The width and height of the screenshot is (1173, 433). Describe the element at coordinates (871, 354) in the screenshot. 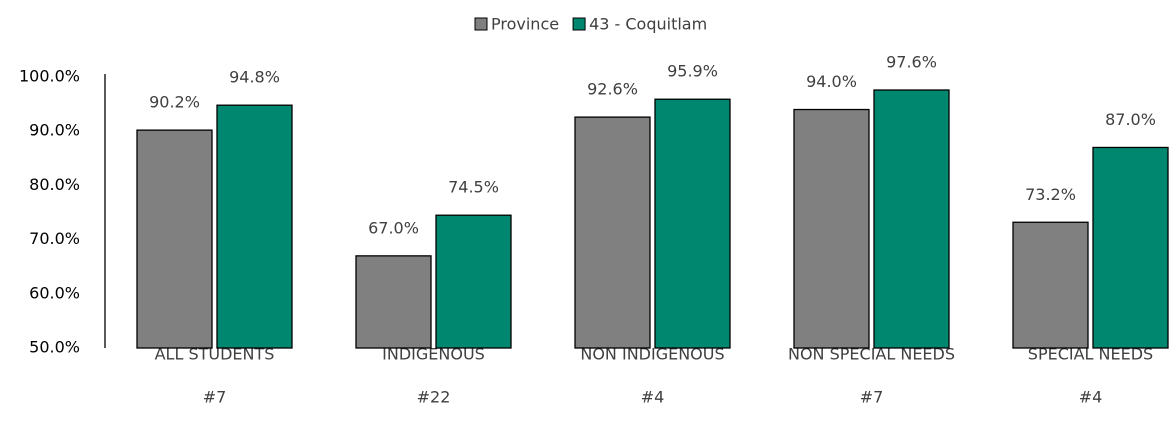

I see `x-tick-label: NON SPECIAL NEEDS` at that location.